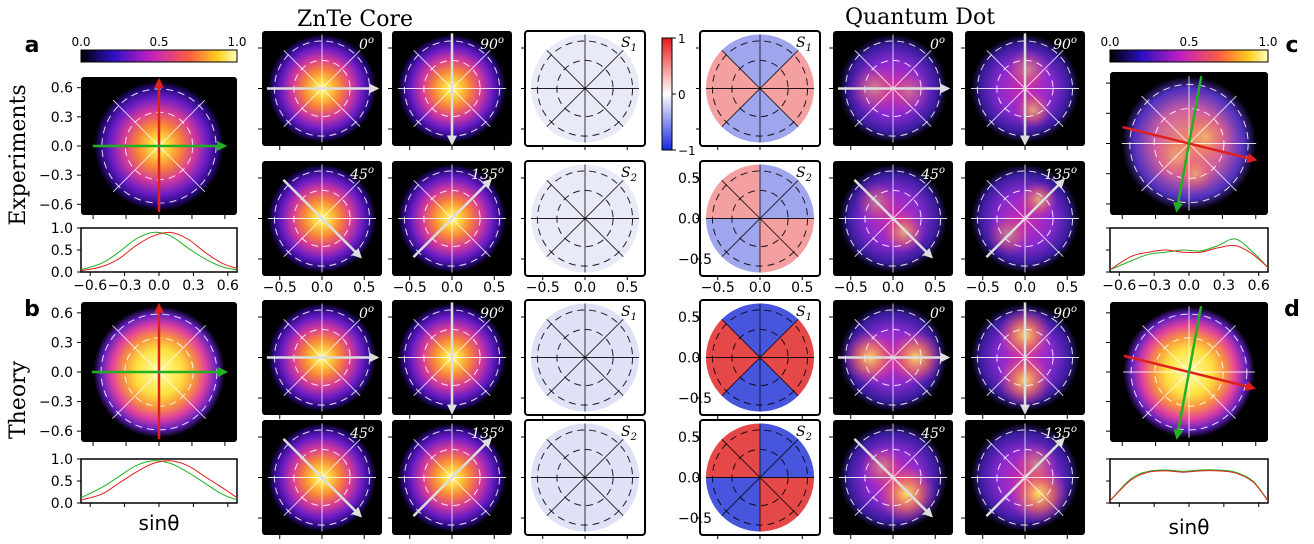  I want to click on panel-label: b, so click(32, 309).